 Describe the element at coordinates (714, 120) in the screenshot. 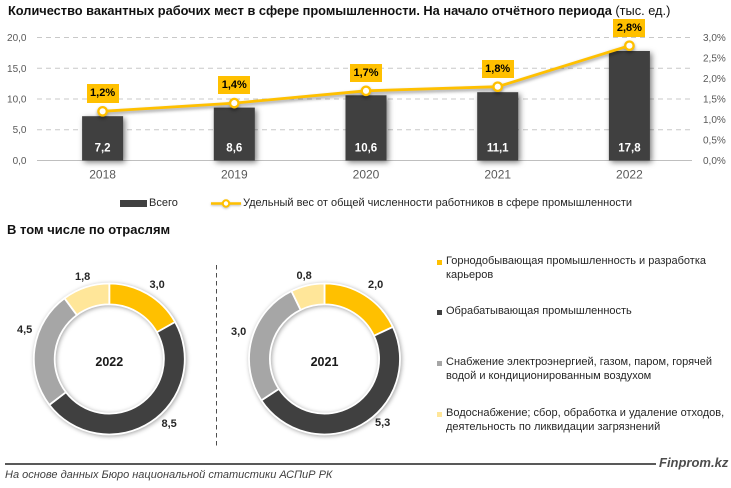

I see `svg-text: 1,0%` at that location.